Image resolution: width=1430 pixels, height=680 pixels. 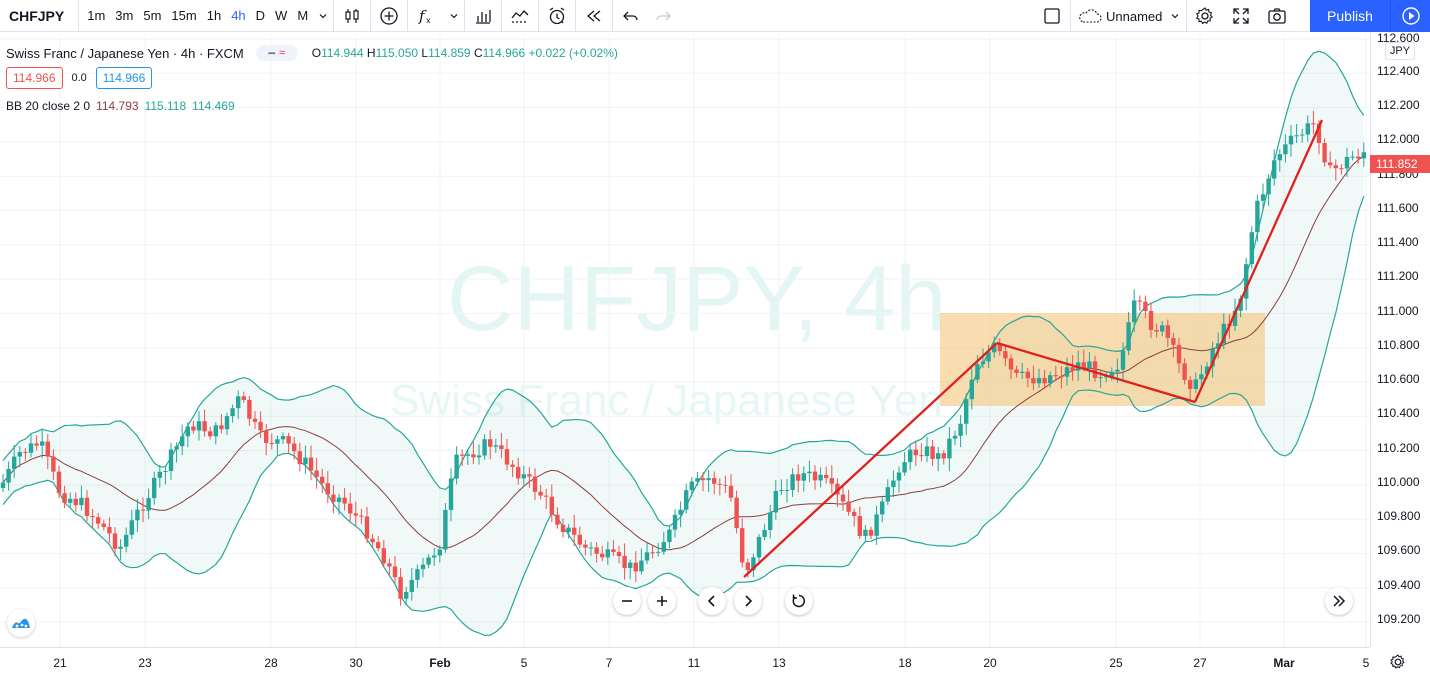 What do you see at coordinates (60, 663) in the screenshot?
I see `time-label: 21` at bounding box center [60, 663].